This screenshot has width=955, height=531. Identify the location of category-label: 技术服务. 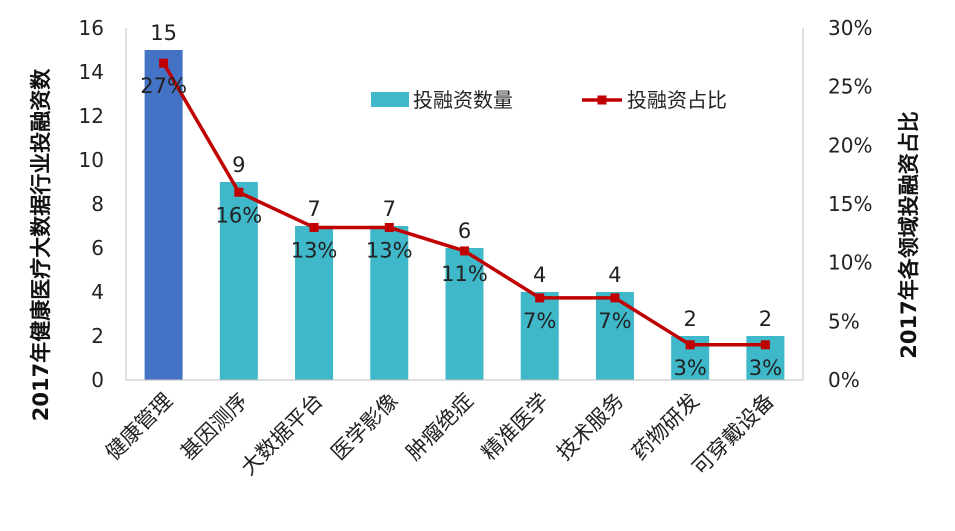
(590, 427).